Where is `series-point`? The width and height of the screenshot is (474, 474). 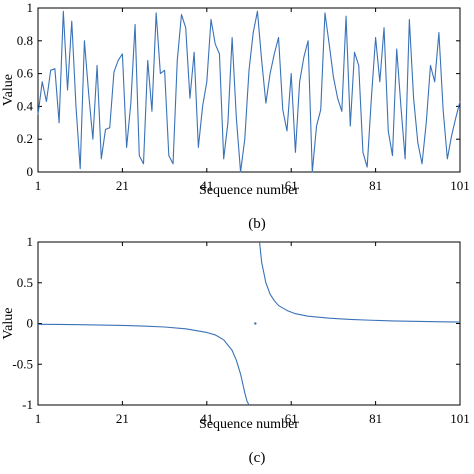
series-point is located at coordinates (255, 323).